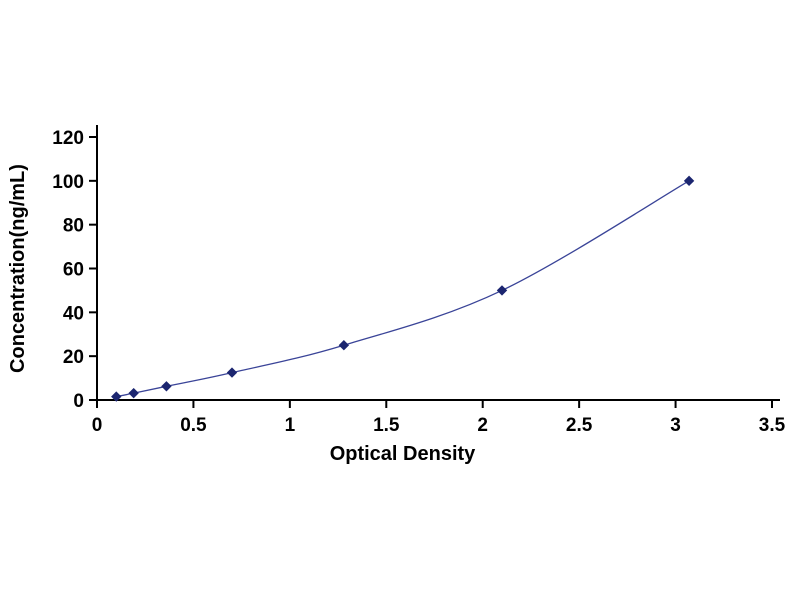 Image resolution: width=800 pixels, height=600 pixels. I want to click on y-axis-title: Concentration(ng/mL), so click(18, 268).